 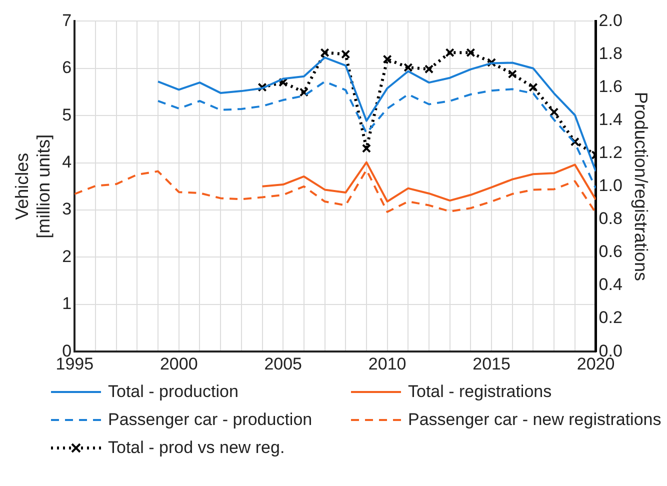 What do you see at coordinates (610, 120) in the screenshot?
I see `y2-tick-label: 1.4` at bounding box center [610, 120].